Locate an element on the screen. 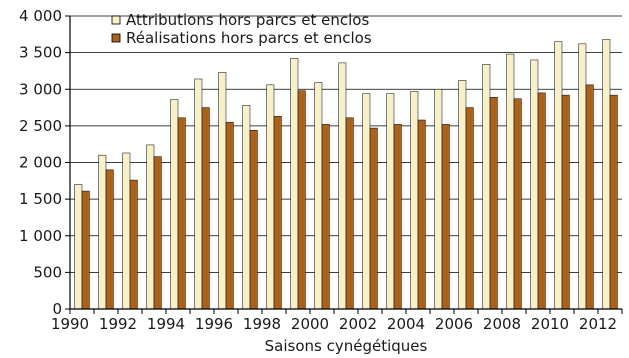  x-tick-label: 1990 is located at coordinates (70, 324).